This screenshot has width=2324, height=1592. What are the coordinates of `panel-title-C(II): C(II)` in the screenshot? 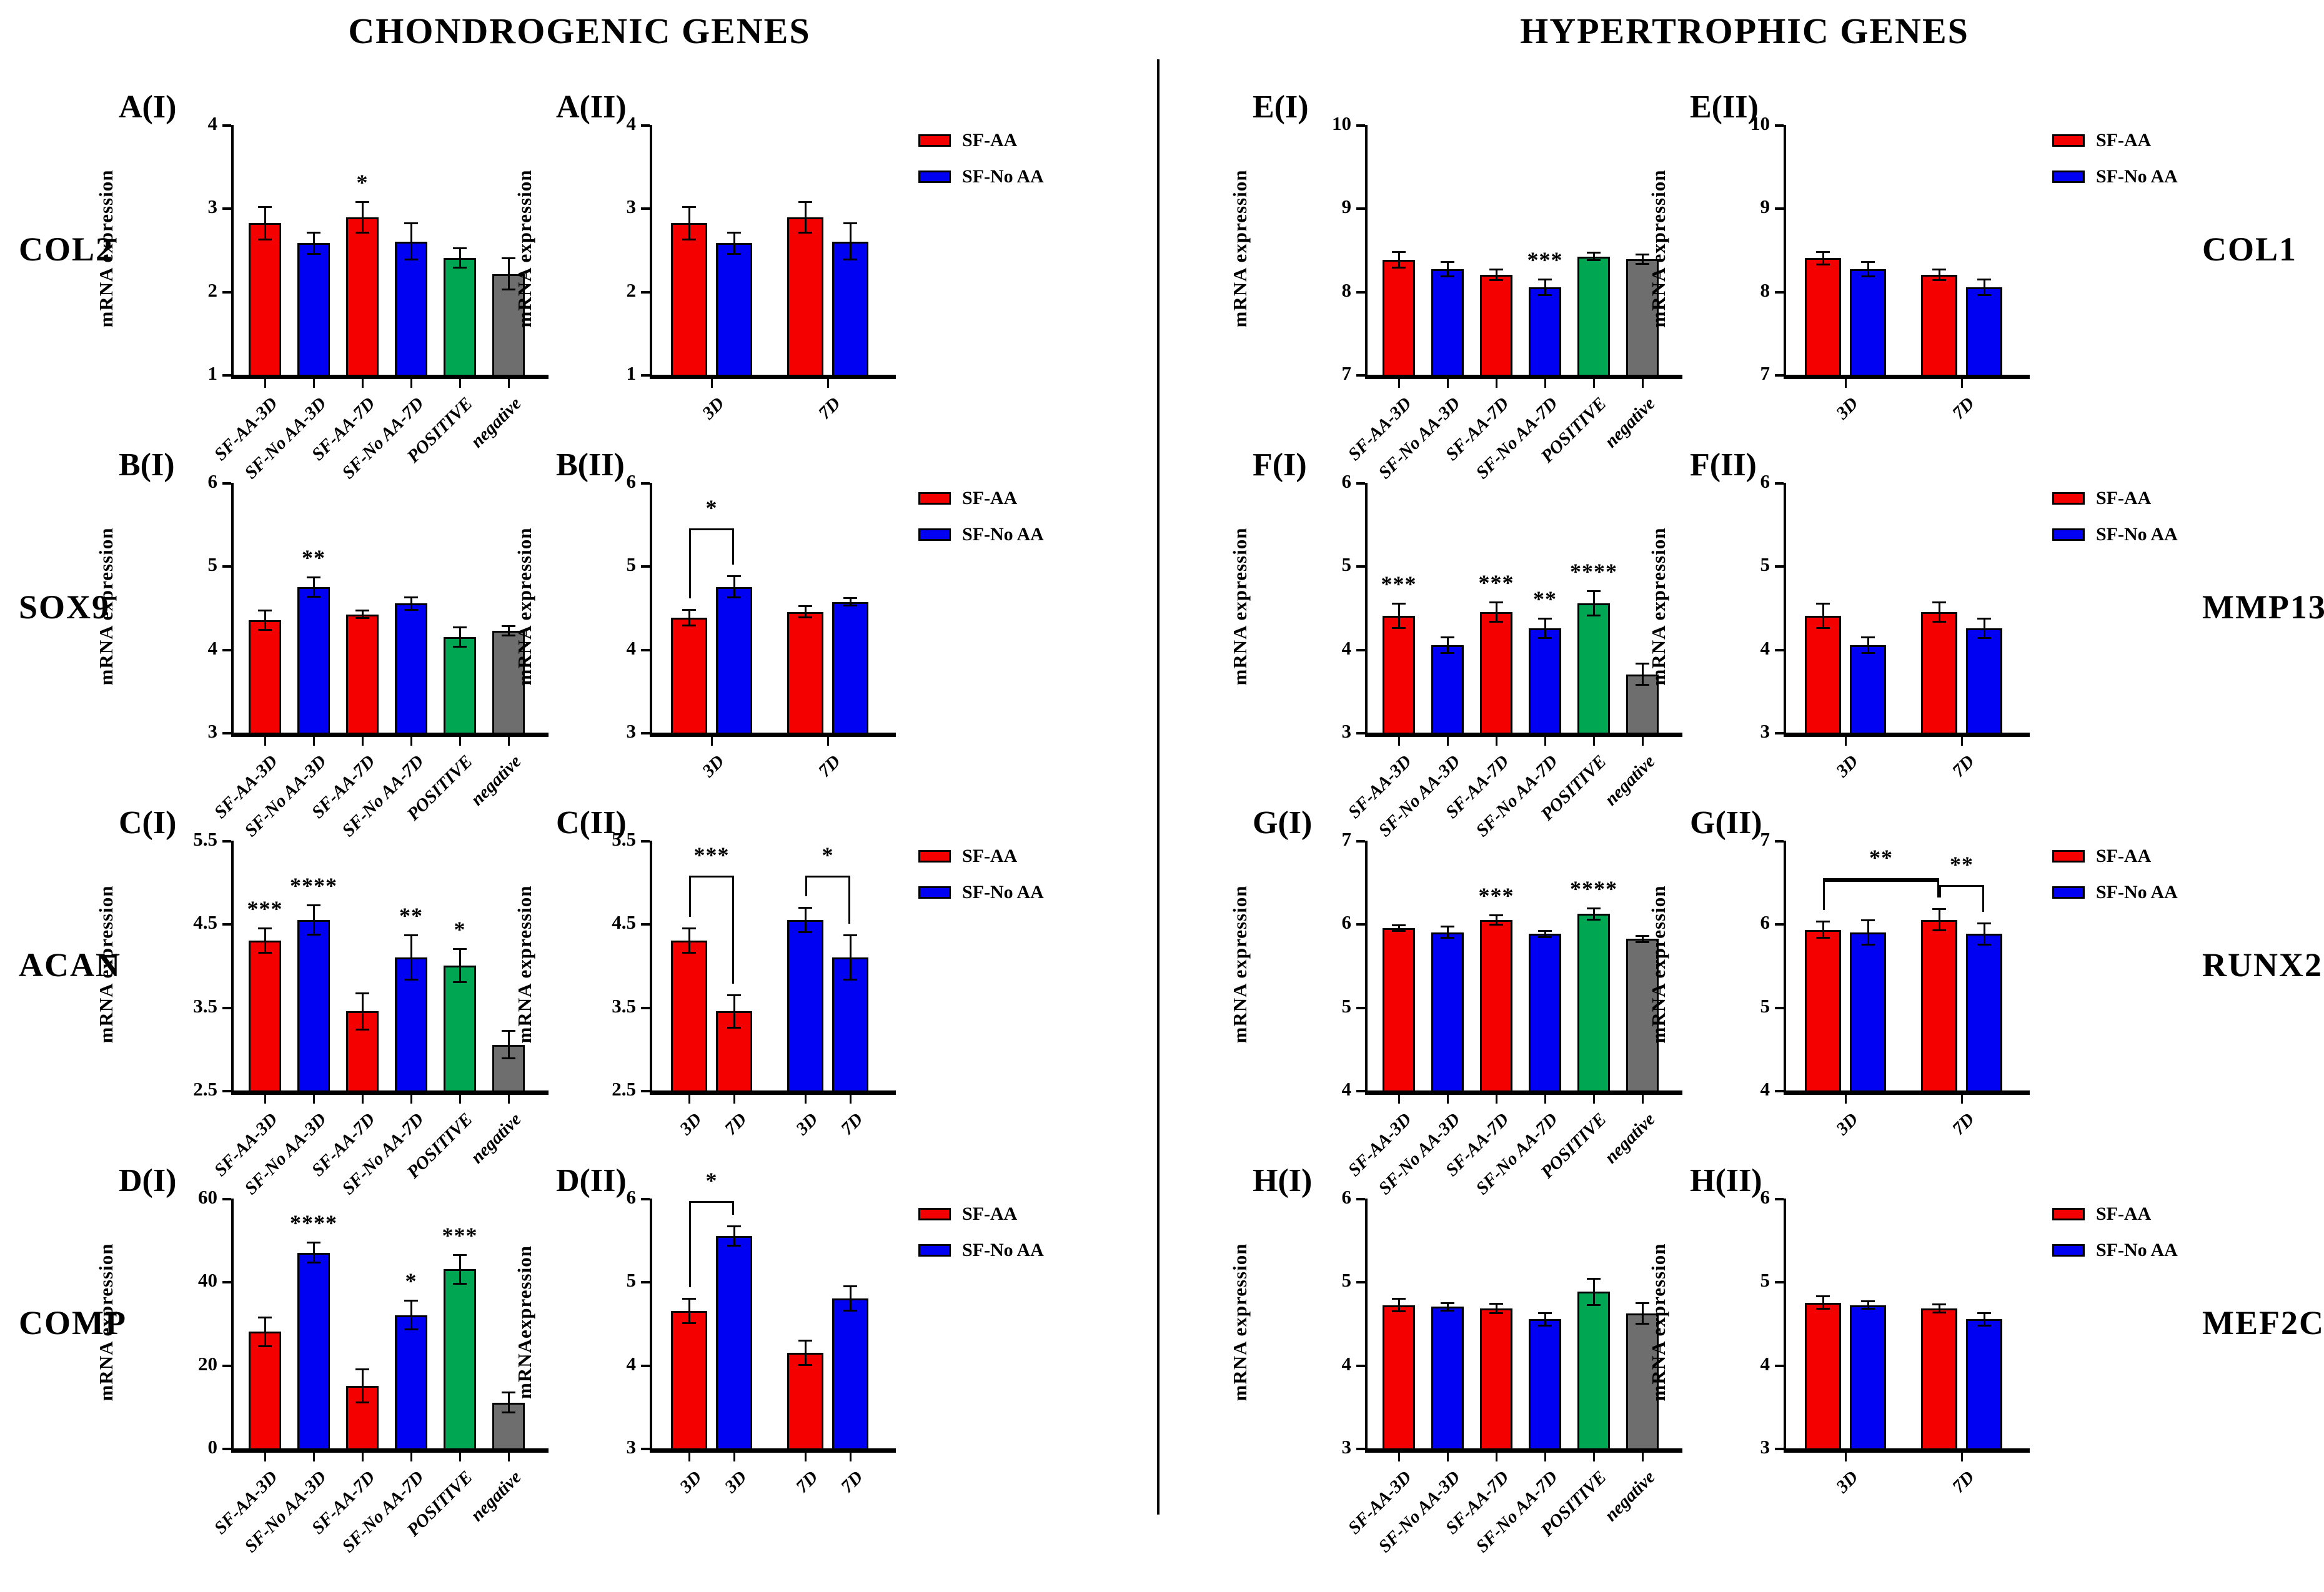 It's located at (591, 823).